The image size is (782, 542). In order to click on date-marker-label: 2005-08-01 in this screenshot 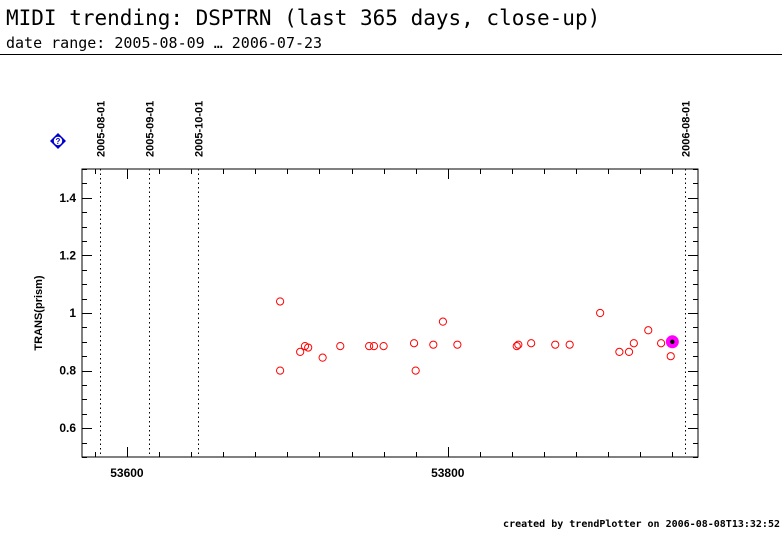, I will do `click(102, 129)`.